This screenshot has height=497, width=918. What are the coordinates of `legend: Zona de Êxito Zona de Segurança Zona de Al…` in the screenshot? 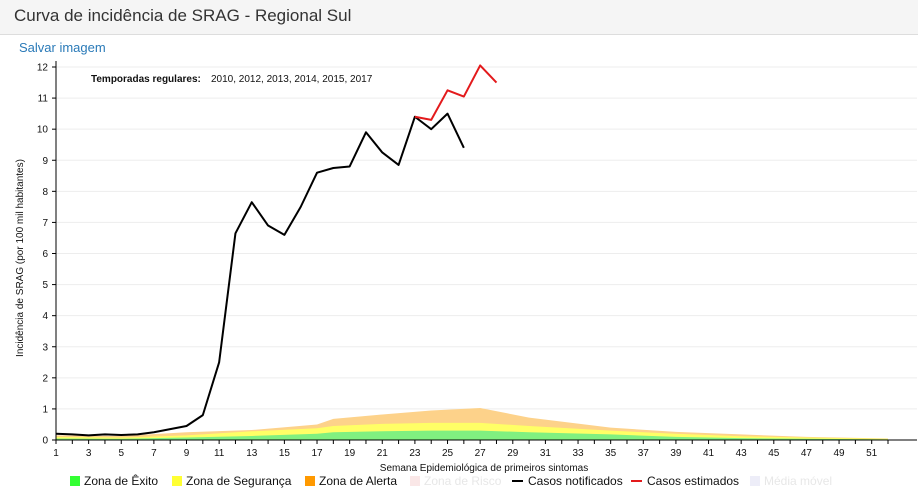 It's located at (451, 480).